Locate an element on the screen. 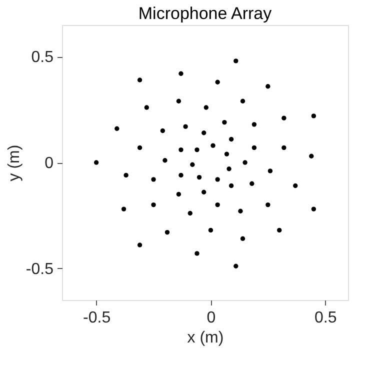  x-tick-label: 0 is located at coordinates (211, 318).